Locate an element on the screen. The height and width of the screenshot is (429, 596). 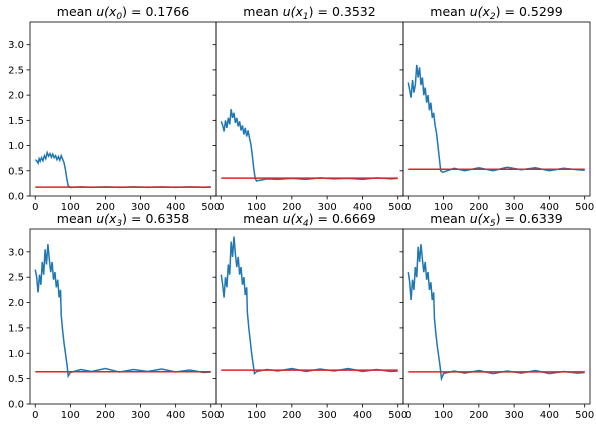
subplot-title: mean u(x1) = 0.3532 is located at coordinates (309, 13).